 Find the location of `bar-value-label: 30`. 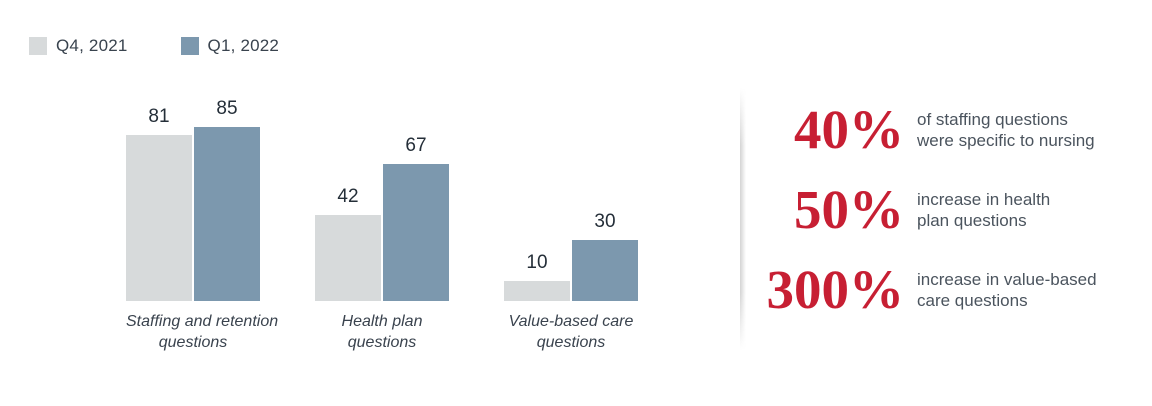

bar-value-label: 30 is located at coordinates (605, 221).